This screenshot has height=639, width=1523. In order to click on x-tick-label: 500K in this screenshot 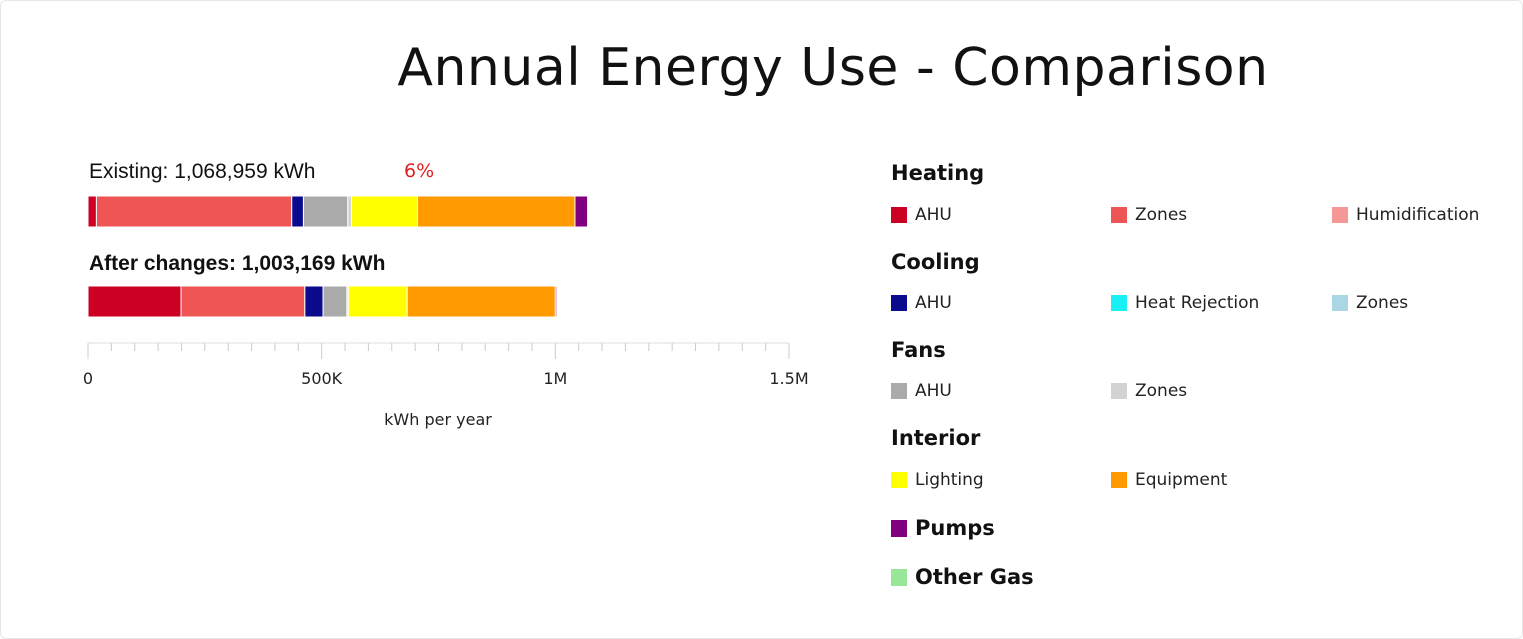, I will do `click(322, 378)`.